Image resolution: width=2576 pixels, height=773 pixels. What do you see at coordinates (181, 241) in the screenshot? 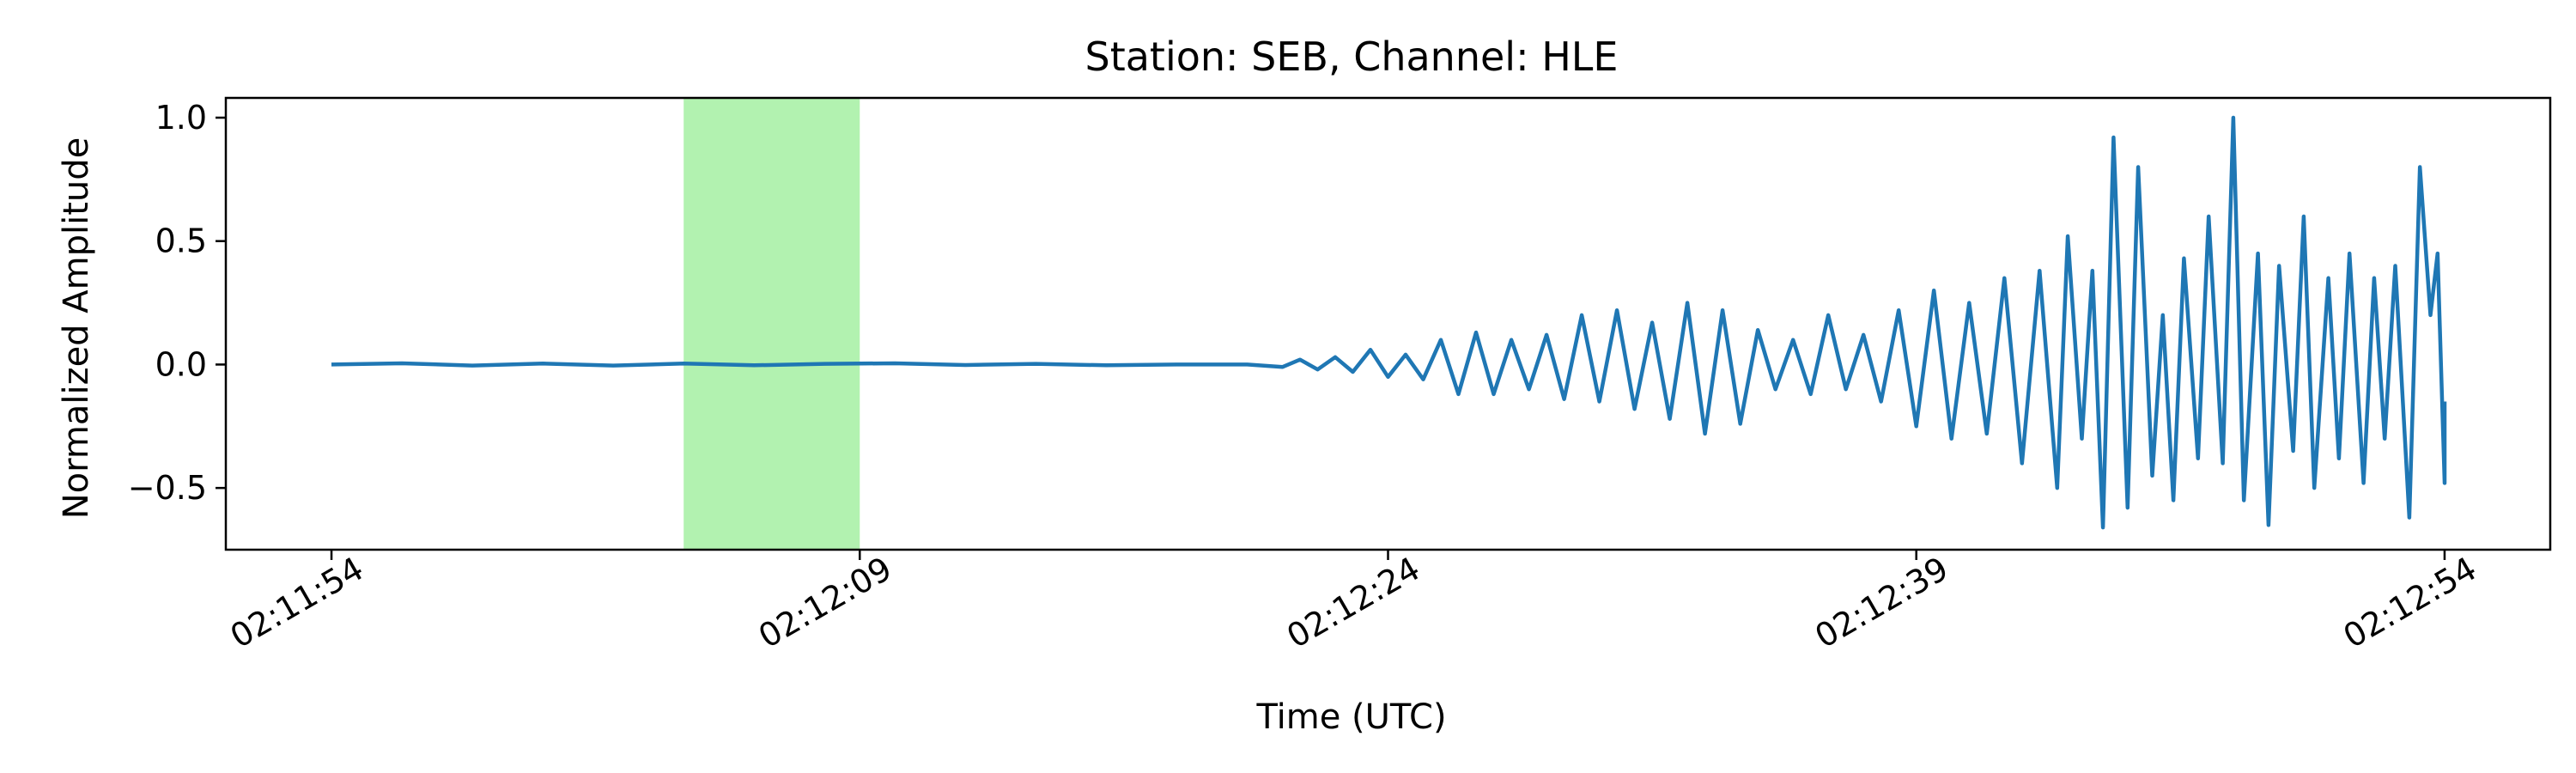
I see `y-tick-label: 0.5` at bounding box center [181, 241].